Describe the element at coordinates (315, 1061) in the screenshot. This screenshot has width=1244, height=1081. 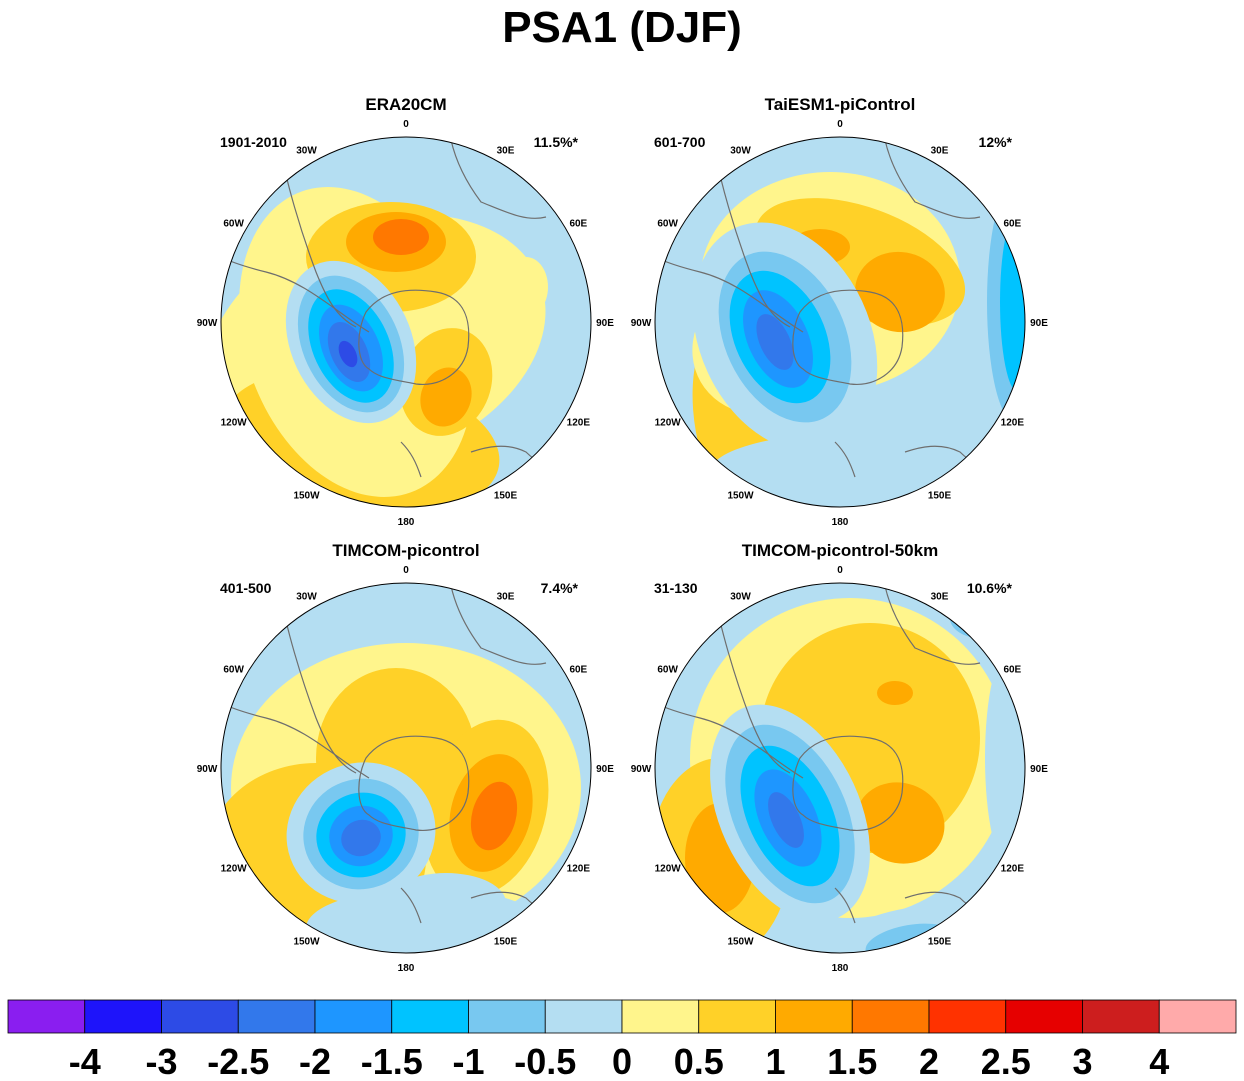
I see `colorbar-label: -2` at that location.